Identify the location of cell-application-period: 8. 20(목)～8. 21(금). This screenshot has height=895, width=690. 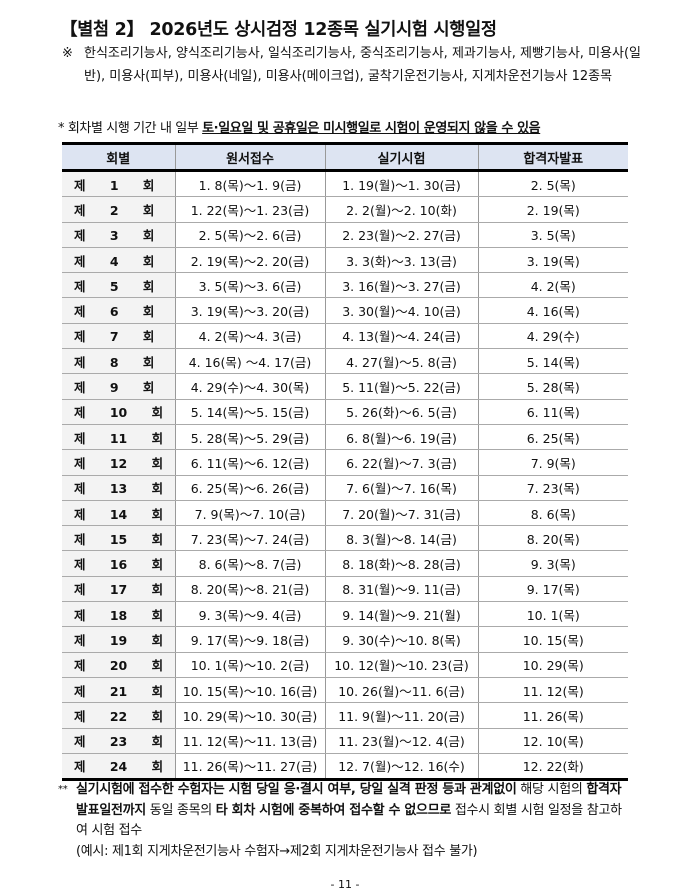
(249, 589).